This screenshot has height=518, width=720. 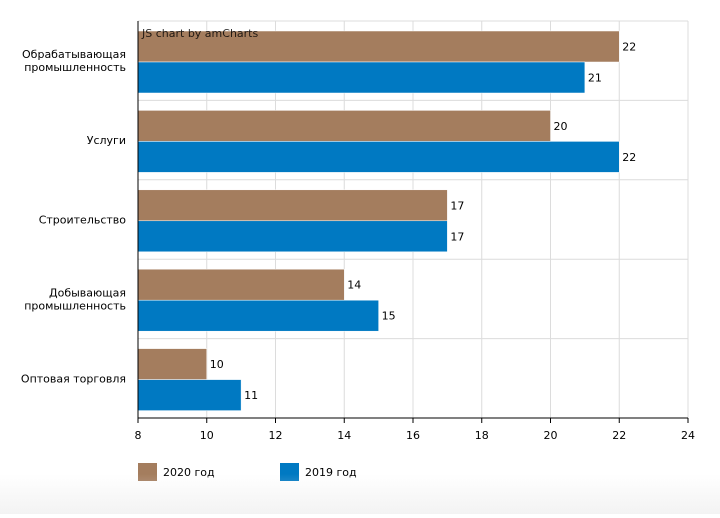 What do you see at coordinates (217, 364) in the screenshot?
I see `bar-value-label: 10` at bounding box center [217, 364].